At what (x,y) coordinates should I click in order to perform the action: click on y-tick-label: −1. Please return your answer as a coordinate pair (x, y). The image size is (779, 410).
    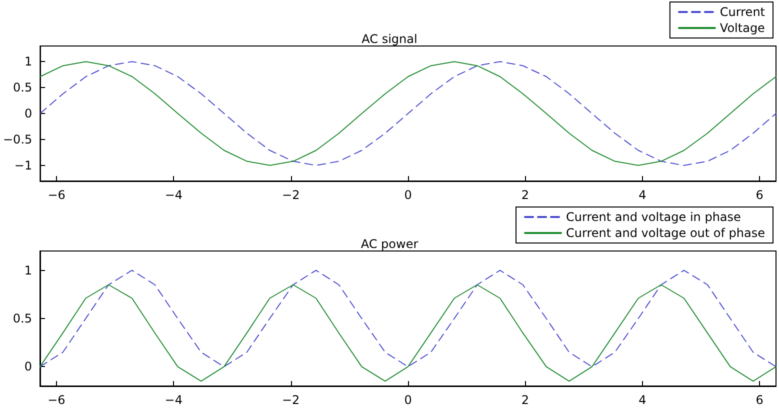
    Looking at the image, I should click on (23, 165).